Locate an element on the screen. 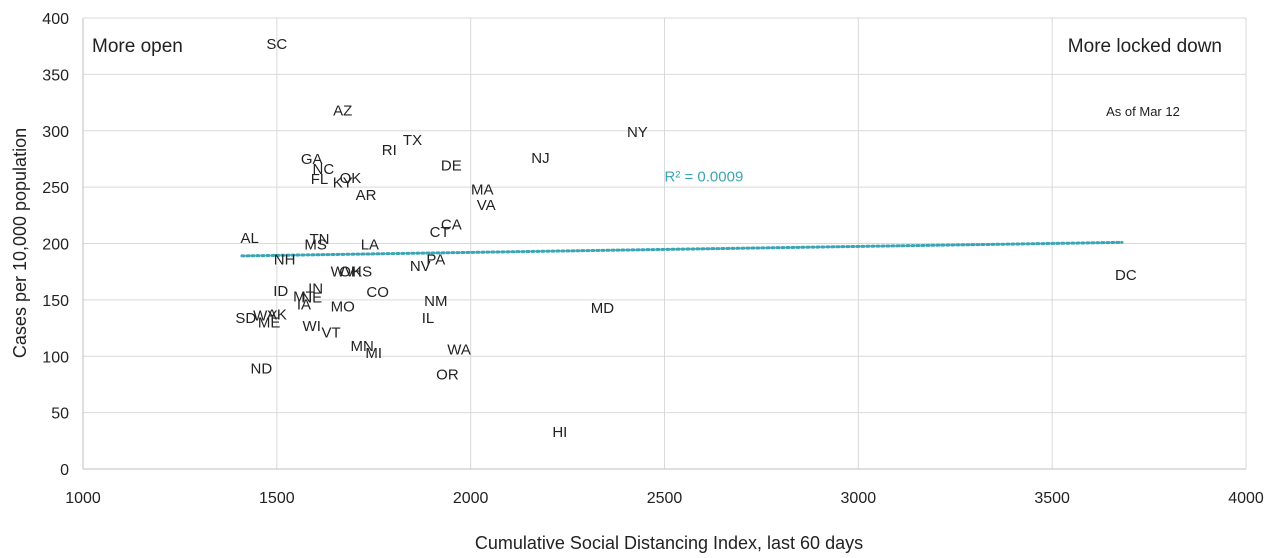 The height and width of the screenshot is (558, 1281). state-point-label: ME is located at coordinates (269, 322).